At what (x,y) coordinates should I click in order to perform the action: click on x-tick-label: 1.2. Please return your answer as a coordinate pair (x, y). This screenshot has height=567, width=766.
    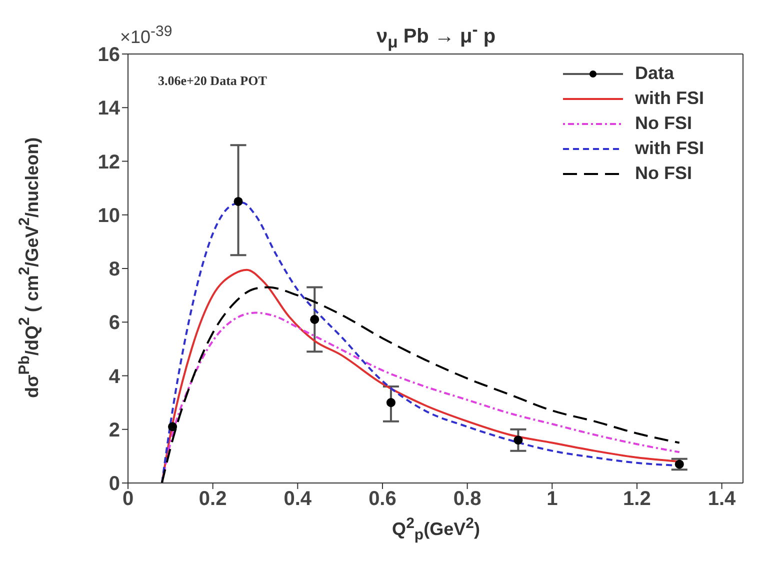
    Looking at the image, I should click on (637, 499).